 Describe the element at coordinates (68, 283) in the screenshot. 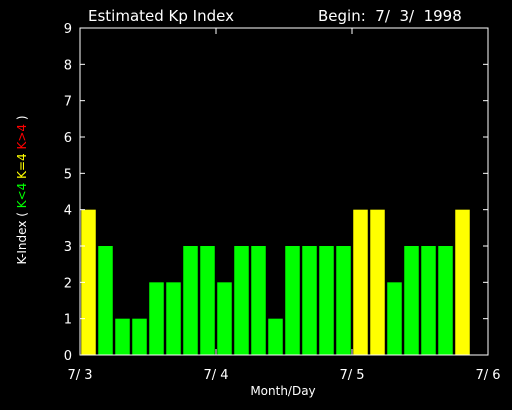

I see `y-tick-label: 2` at that location.